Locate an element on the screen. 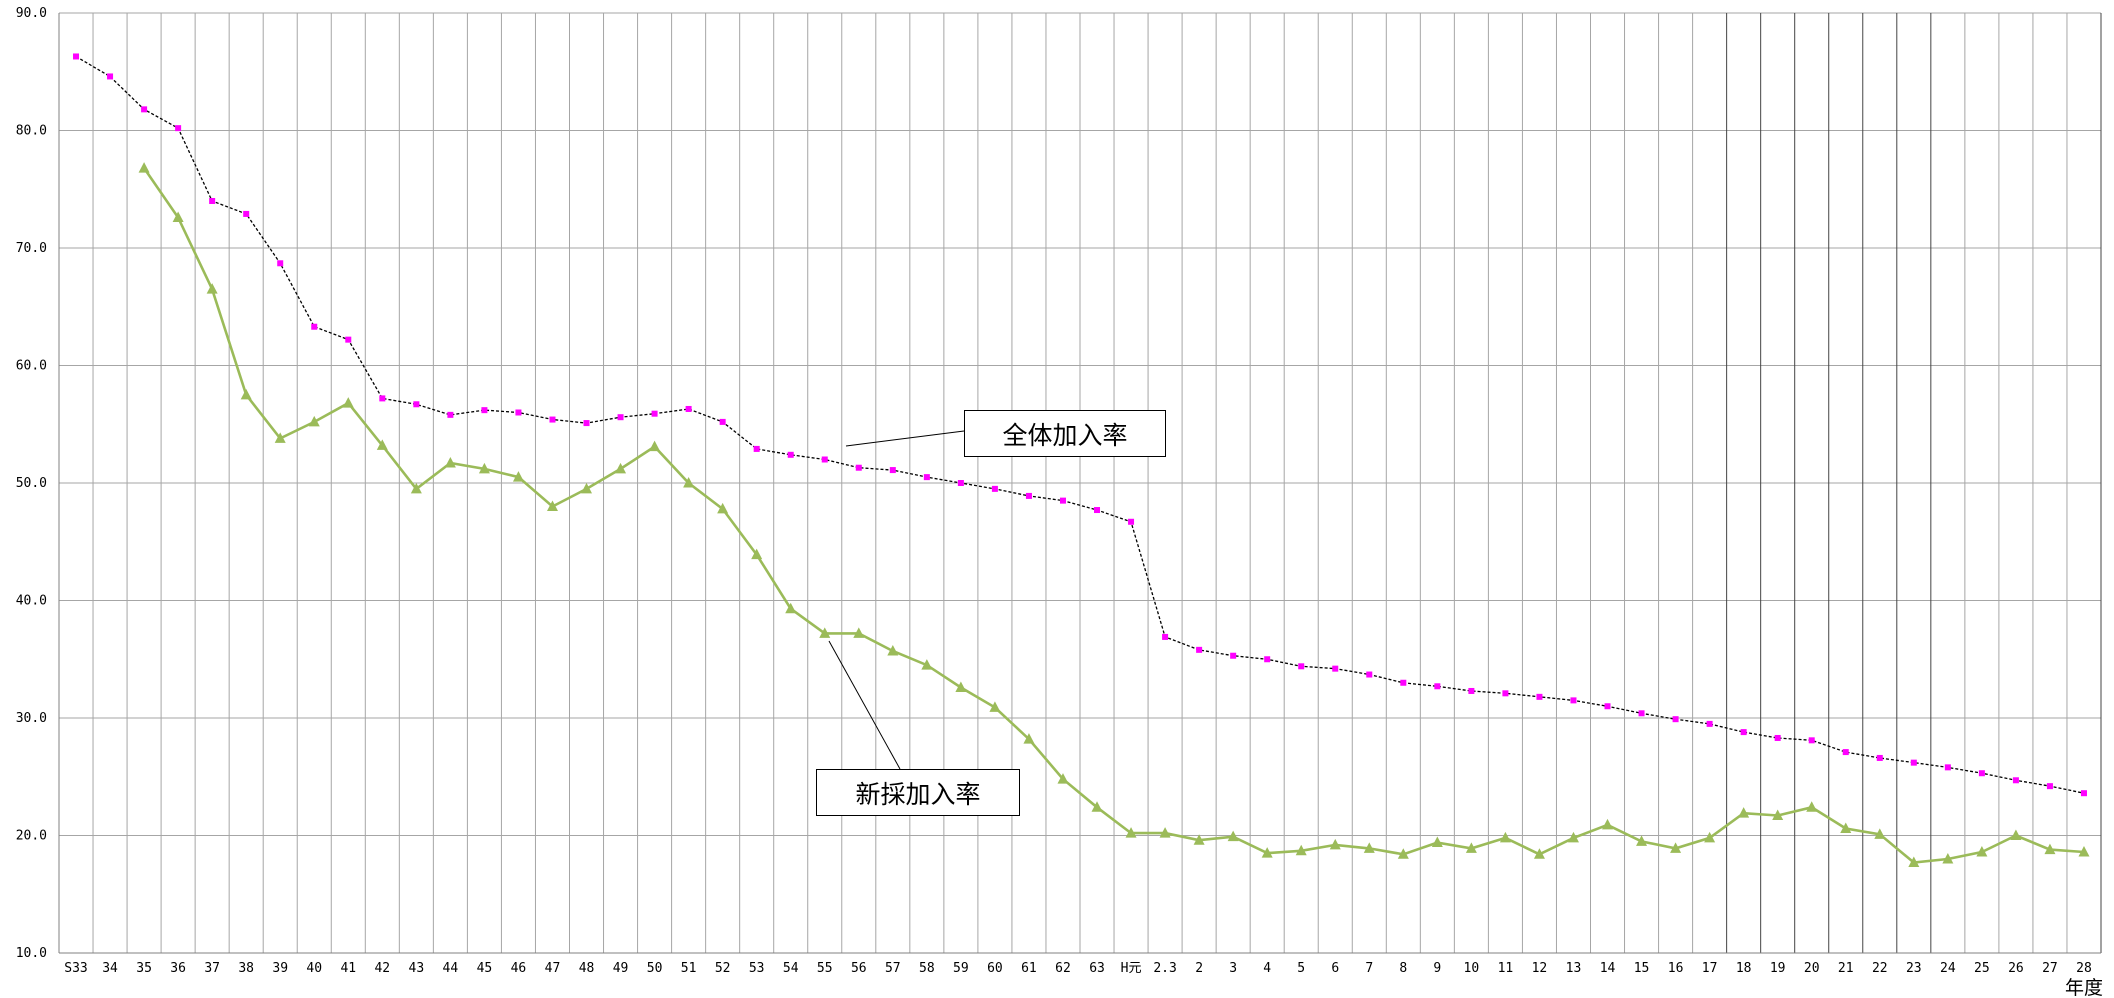  x-tick-label: 54 is located at coordinates (791, 968).